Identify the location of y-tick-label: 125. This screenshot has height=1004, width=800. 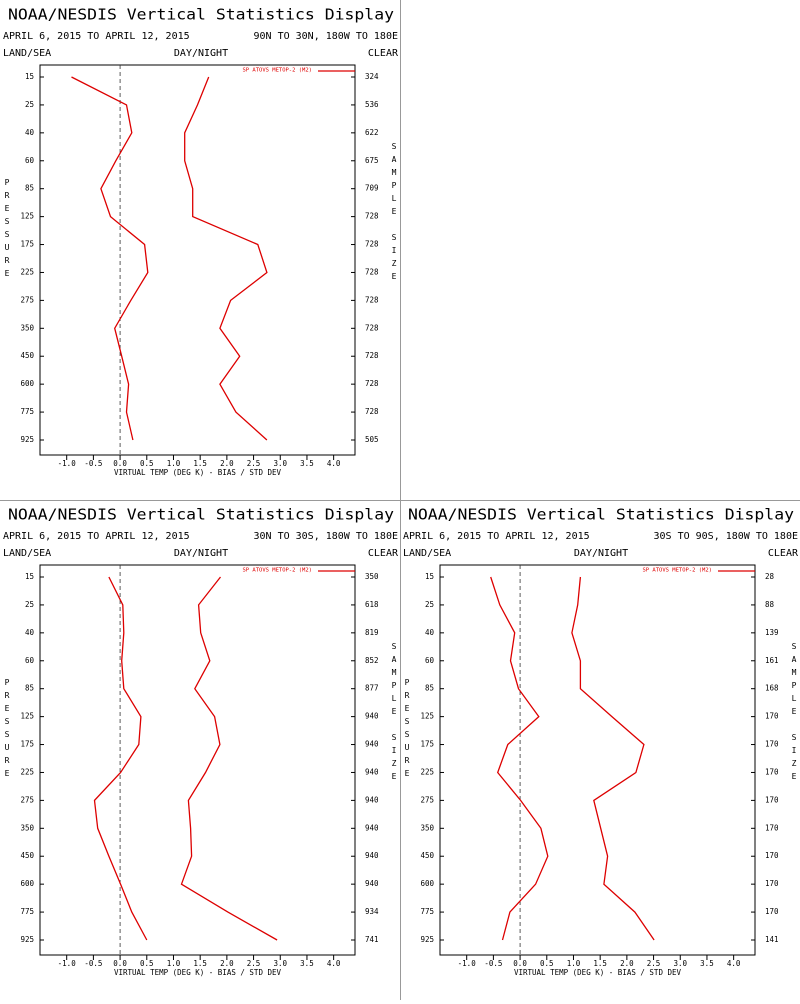
(27, 716).